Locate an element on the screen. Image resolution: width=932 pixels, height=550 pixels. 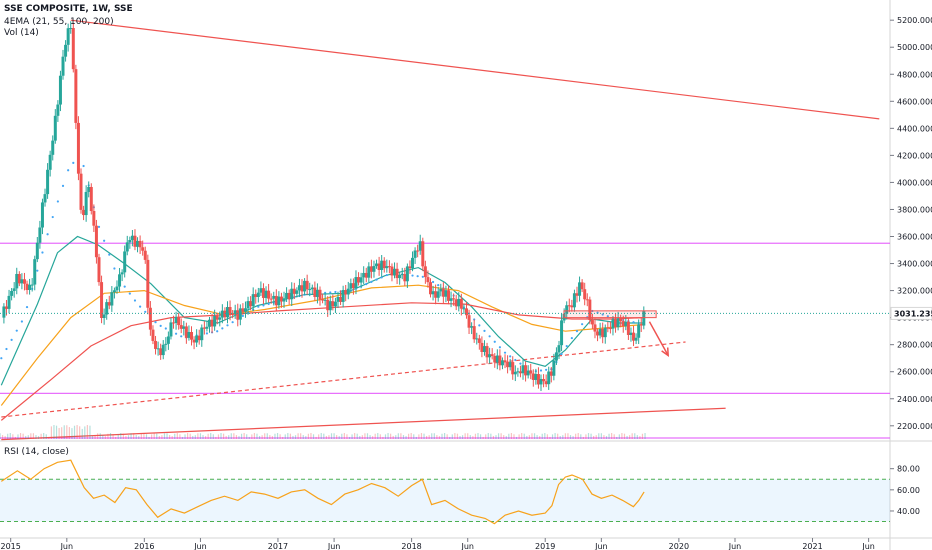
time-axis-label: Jun is located at coordinates (334, 546).